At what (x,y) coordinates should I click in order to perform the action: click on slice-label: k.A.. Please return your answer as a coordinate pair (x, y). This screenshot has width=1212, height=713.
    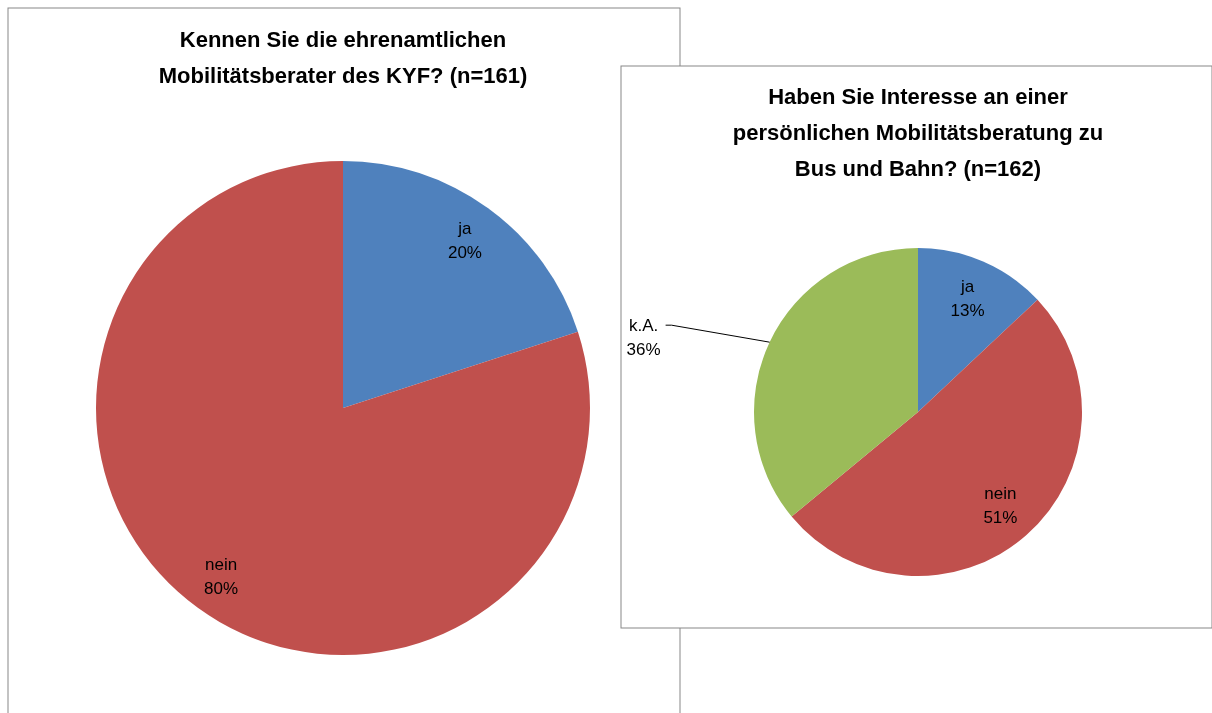
    Looking at the image, I should click on (643, 326).